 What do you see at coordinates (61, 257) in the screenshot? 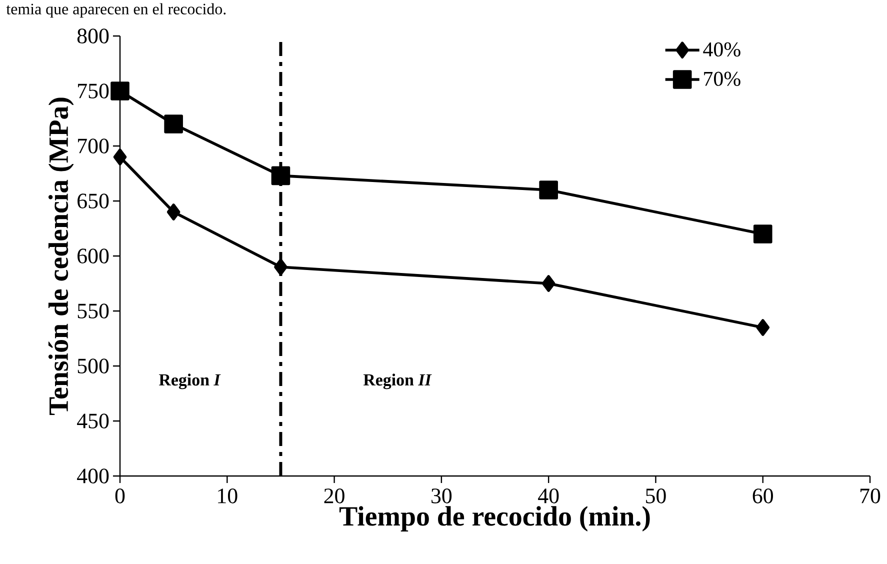
I see `y-axis-title: Tensión de cedencia (MPa)` at bounding box center [61, 257].